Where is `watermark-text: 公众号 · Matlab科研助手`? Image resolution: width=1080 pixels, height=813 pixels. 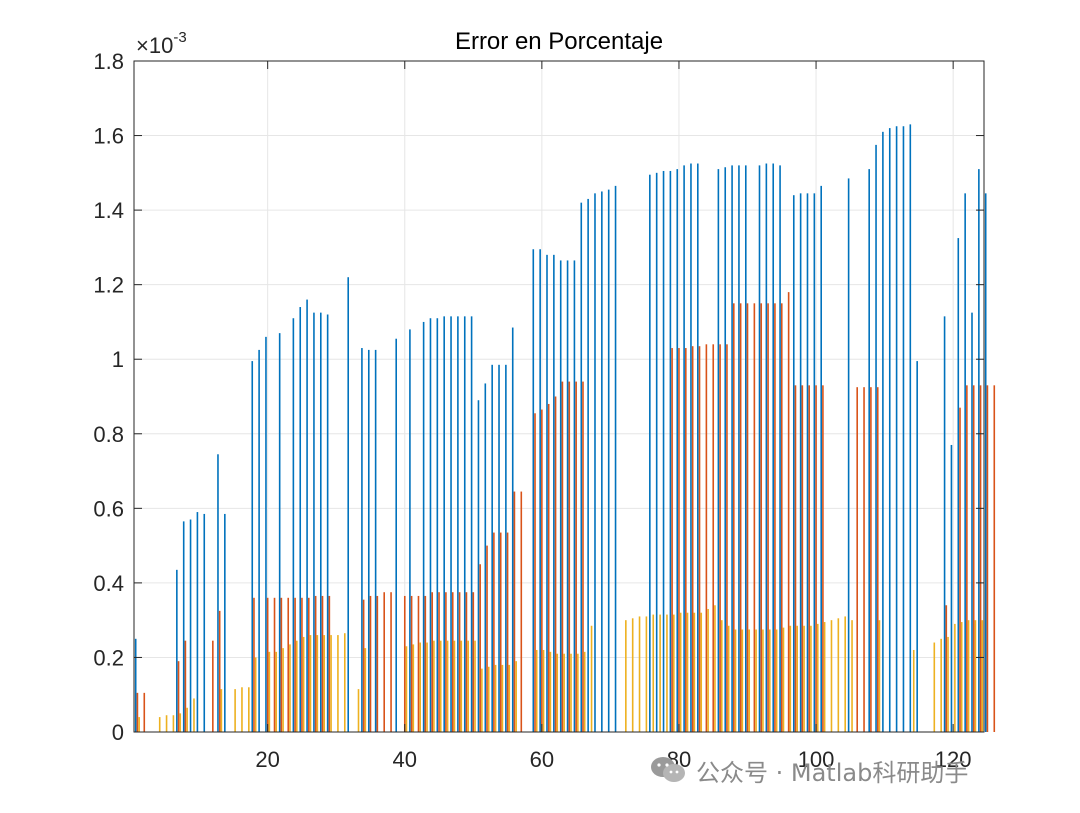 watermark-text: 公众号 · Matlab科研助手 is located at coordinates (832, 772).